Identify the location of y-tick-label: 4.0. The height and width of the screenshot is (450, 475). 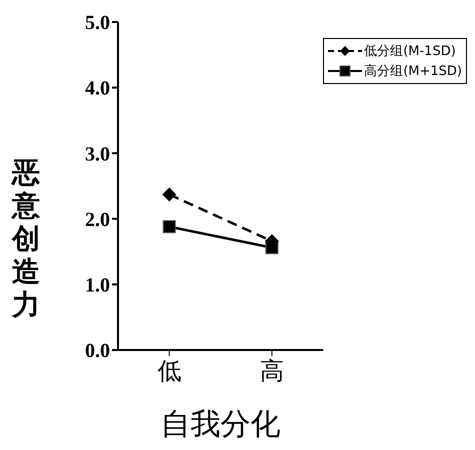
(97, 89).